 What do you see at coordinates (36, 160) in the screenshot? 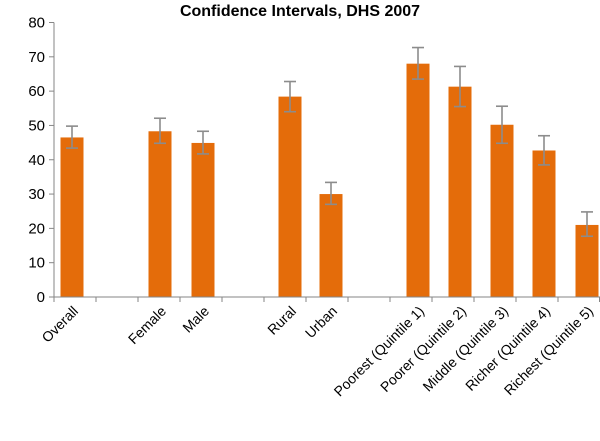
I see `y-tick-label: 40` at bounding box center [36, 160].